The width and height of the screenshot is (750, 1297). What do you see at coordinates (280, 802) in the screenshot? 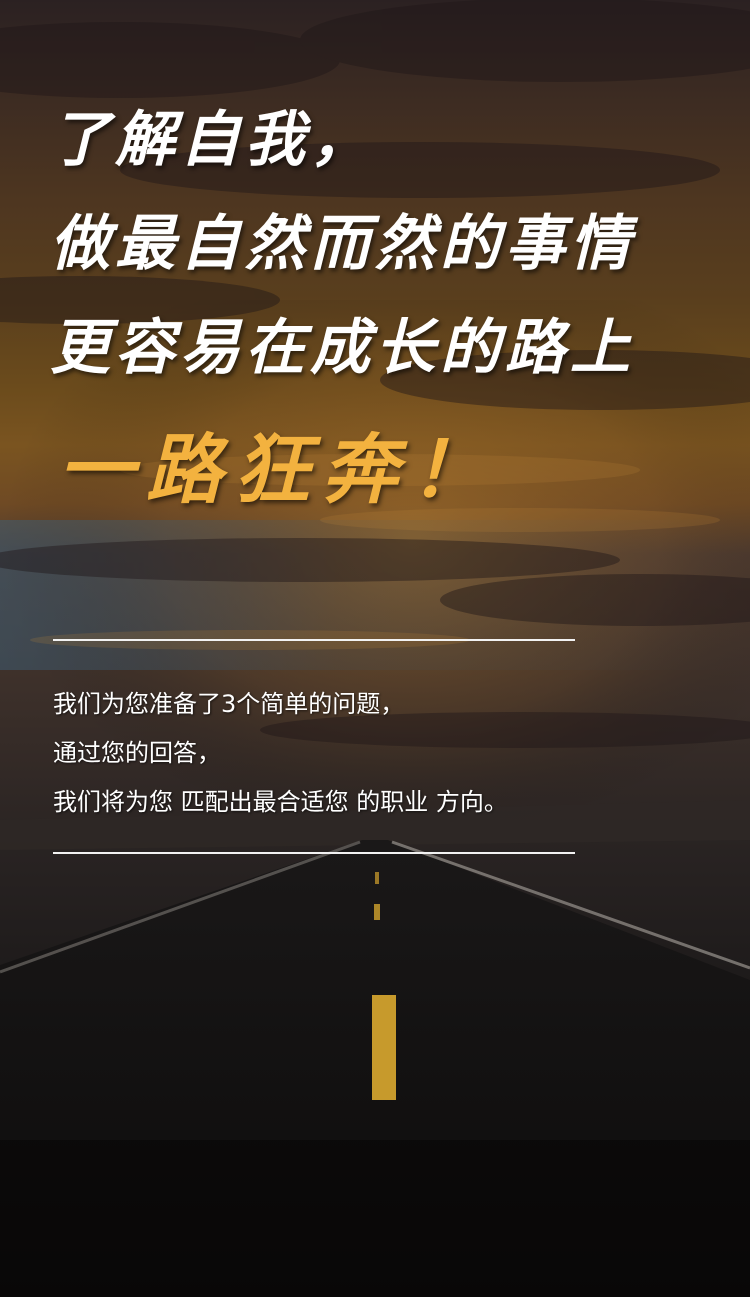
I see `intro-line-3: 我们将为您 匹配出最合适您 的职业 方向。` at bounding box center [280, 802].